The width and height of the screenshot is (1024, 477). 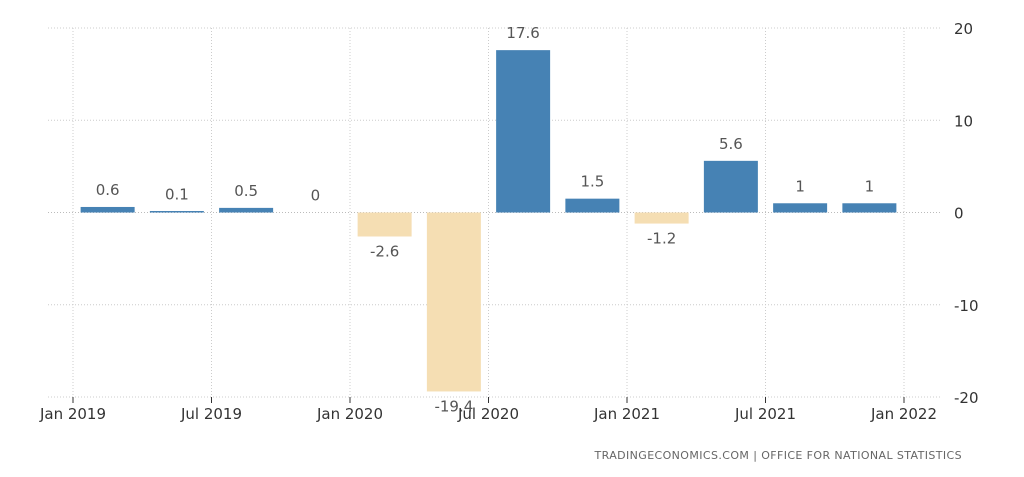 What do you see at coordinates (966, 398) in the screenshot?
I see `y-tick-label: -20` at bounding box center [966, 398].